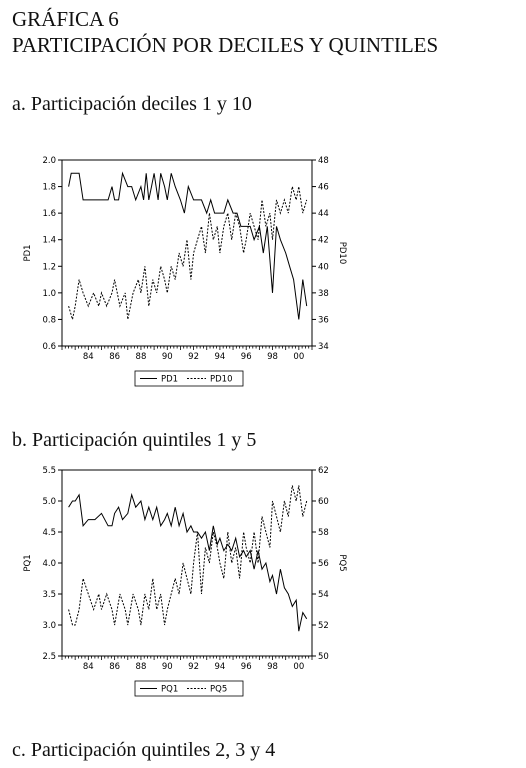  I want to click on chart-b-right-tick-label: 52, so click(323, 626).